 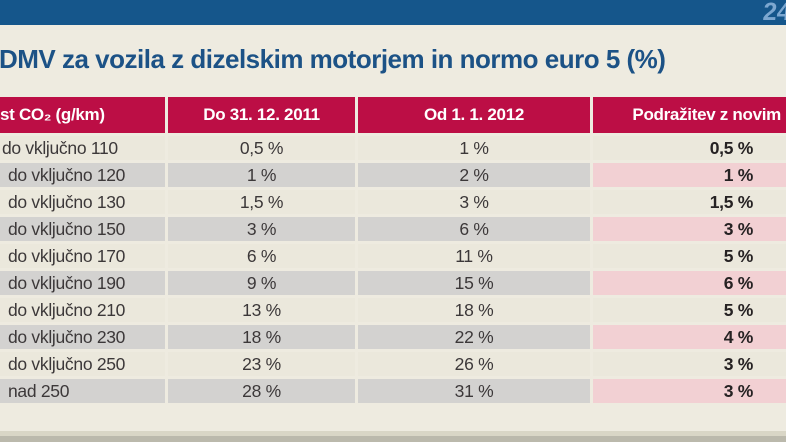 I want to click on rate-from-2012-cell: 11 %, so click(x=474, y=256).